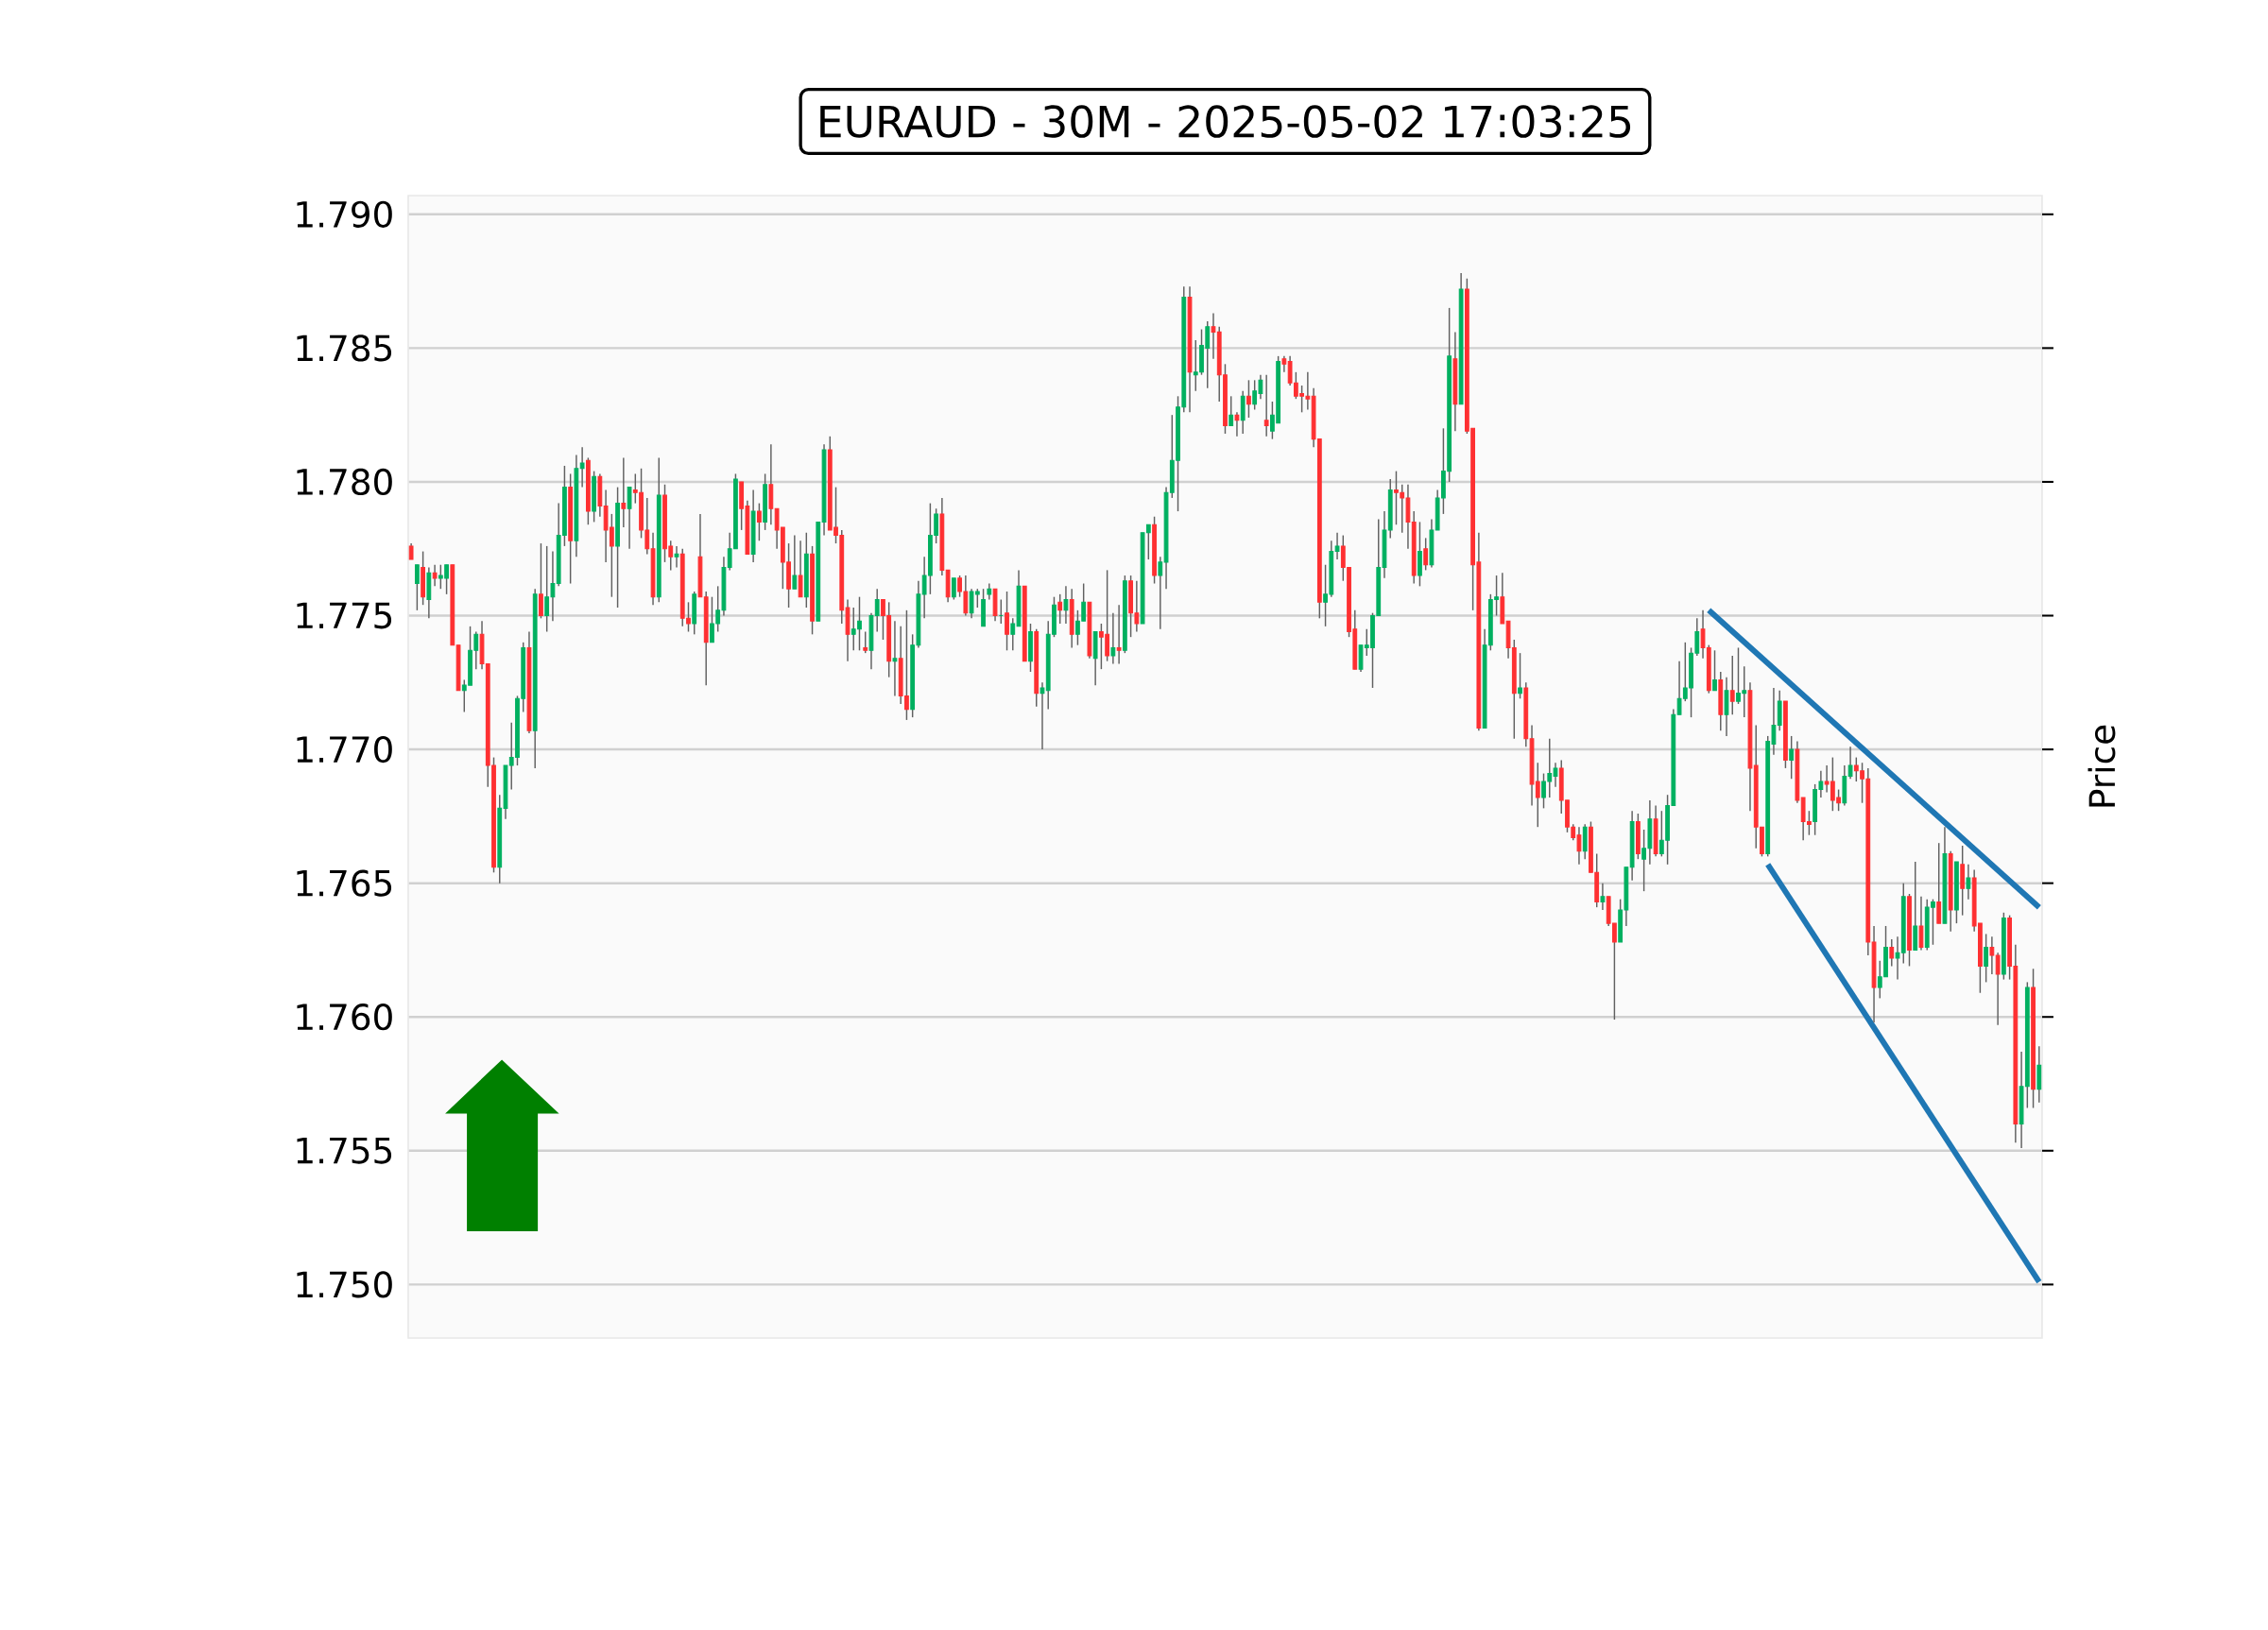 This screenshot has width=2268, height=1630. Describe the element at coordinates (344, 615) in the screenshot. I see `y-tick-label: 1.775` at that location.